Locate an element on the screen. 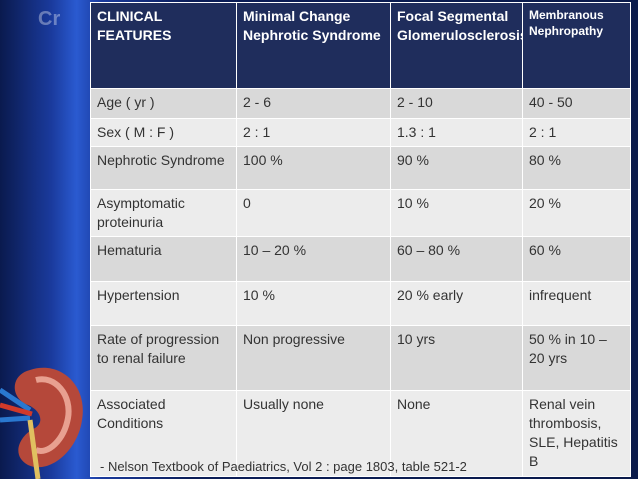 The height and width of the screenshot is (479, 638). table-cell: 50 % in 10 – 20 yrs is located at coordinates (576, 358).